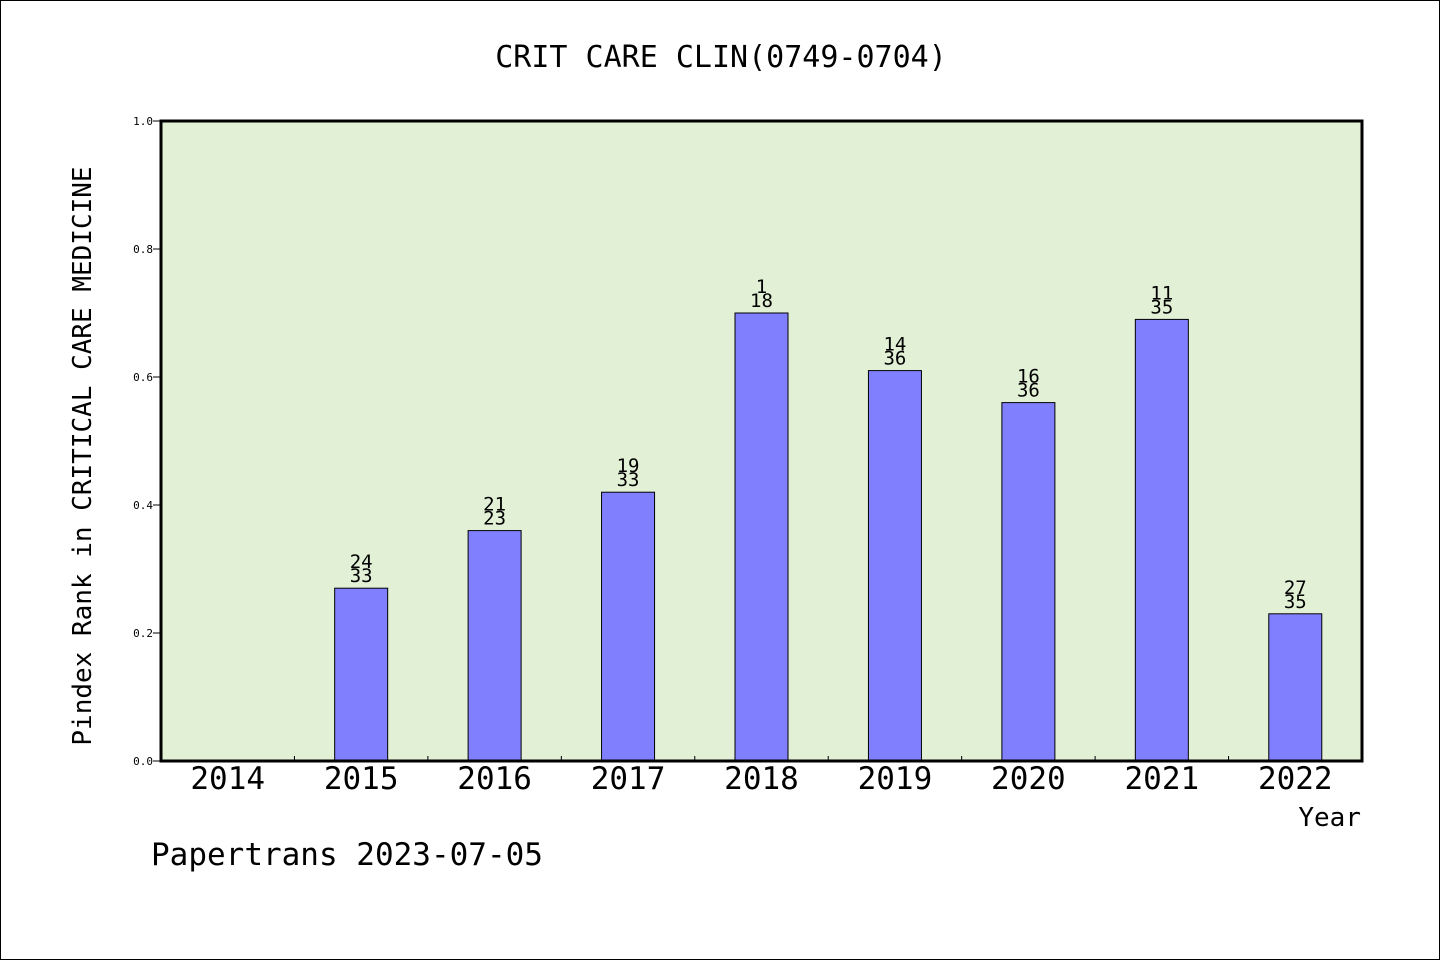  What do you see at coordinates (147, 441) in the screenshot?
I see `y-axis-ticks: 0.0 0.2 0.4 0.6 0.8 1.0` at bounding box center [147, 441].